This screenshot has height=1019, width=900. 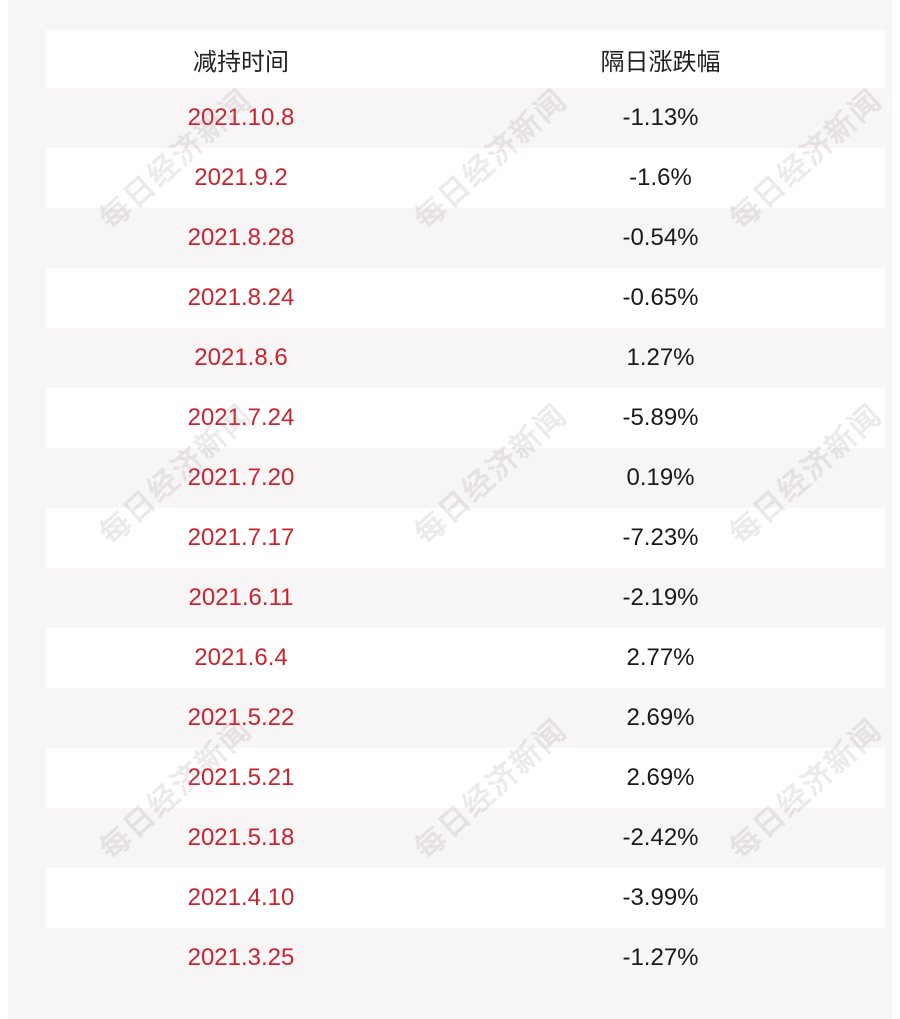 I want to click on table-row: 2021.7.24 -5.89%, so click(x=465, y=418).